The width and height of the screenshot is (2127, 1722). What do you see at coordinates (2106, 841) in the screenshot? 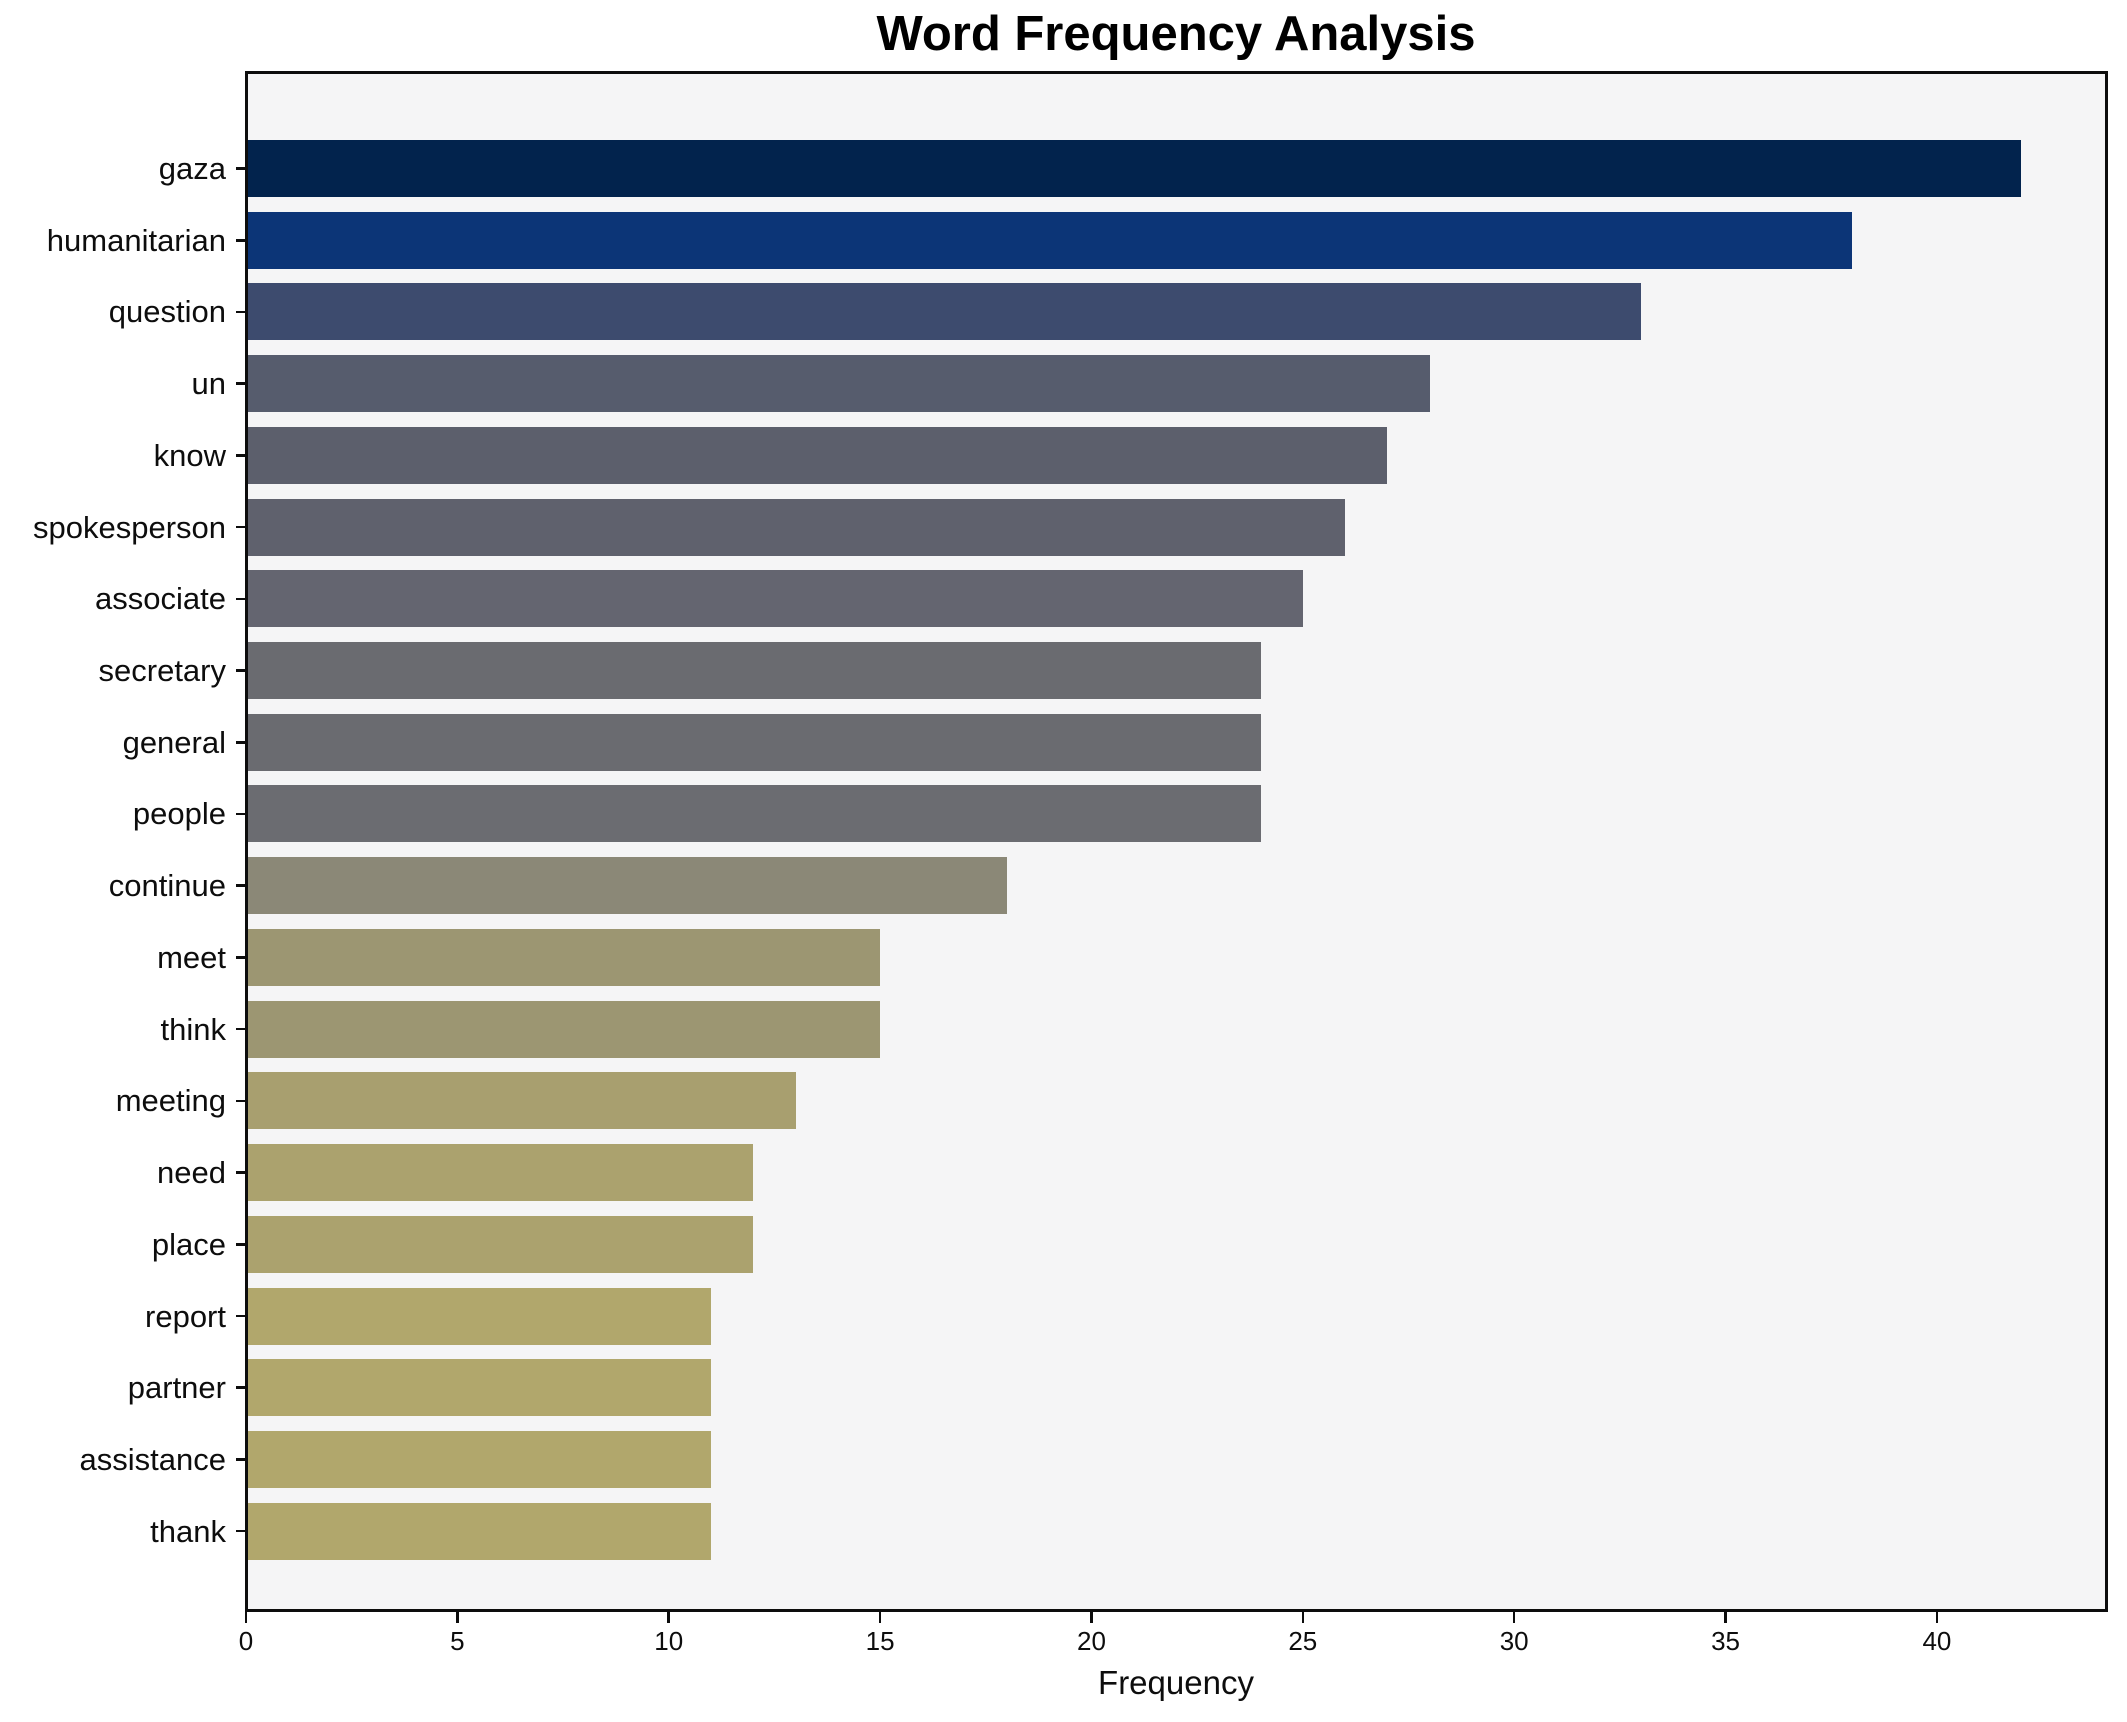
I see `spine-right` at bounding box center [2106, 841].